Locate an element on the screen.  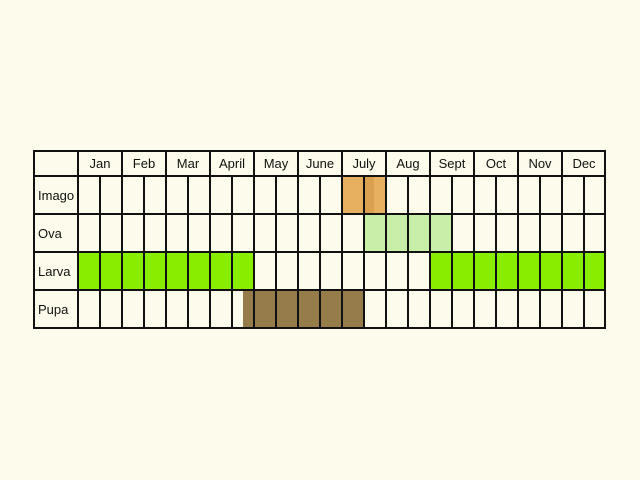
month-header-june: June is located at coordinates (320, 163).